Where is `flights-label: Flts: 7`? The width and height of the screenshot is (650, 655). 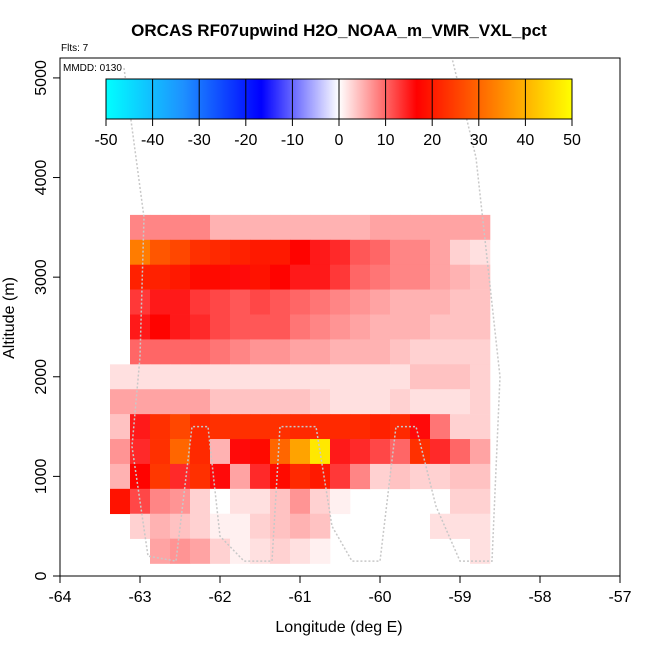 flights-label: Flts: 7 is located at coordinates (75, 48).